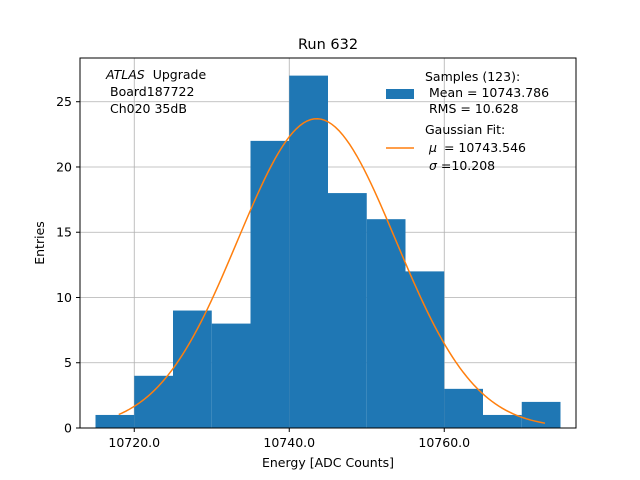 This screenshot has width=640, height=480. I want to click on board-label: Board187722, so click(152, 91).